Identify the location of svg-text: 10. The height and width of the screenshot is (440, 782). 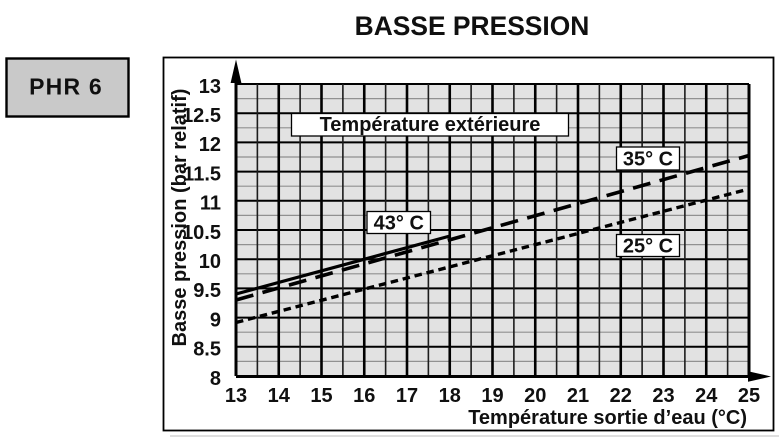
(210, 262).